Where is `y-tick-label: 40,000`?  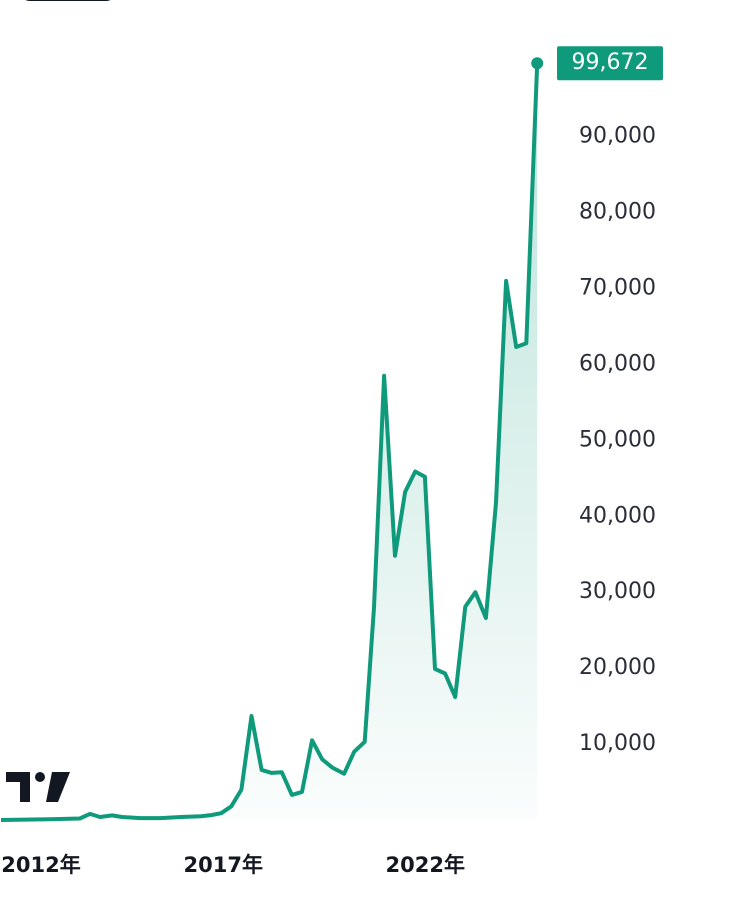
y-tick-label: 40,000 is located at coordinates (617, 515).